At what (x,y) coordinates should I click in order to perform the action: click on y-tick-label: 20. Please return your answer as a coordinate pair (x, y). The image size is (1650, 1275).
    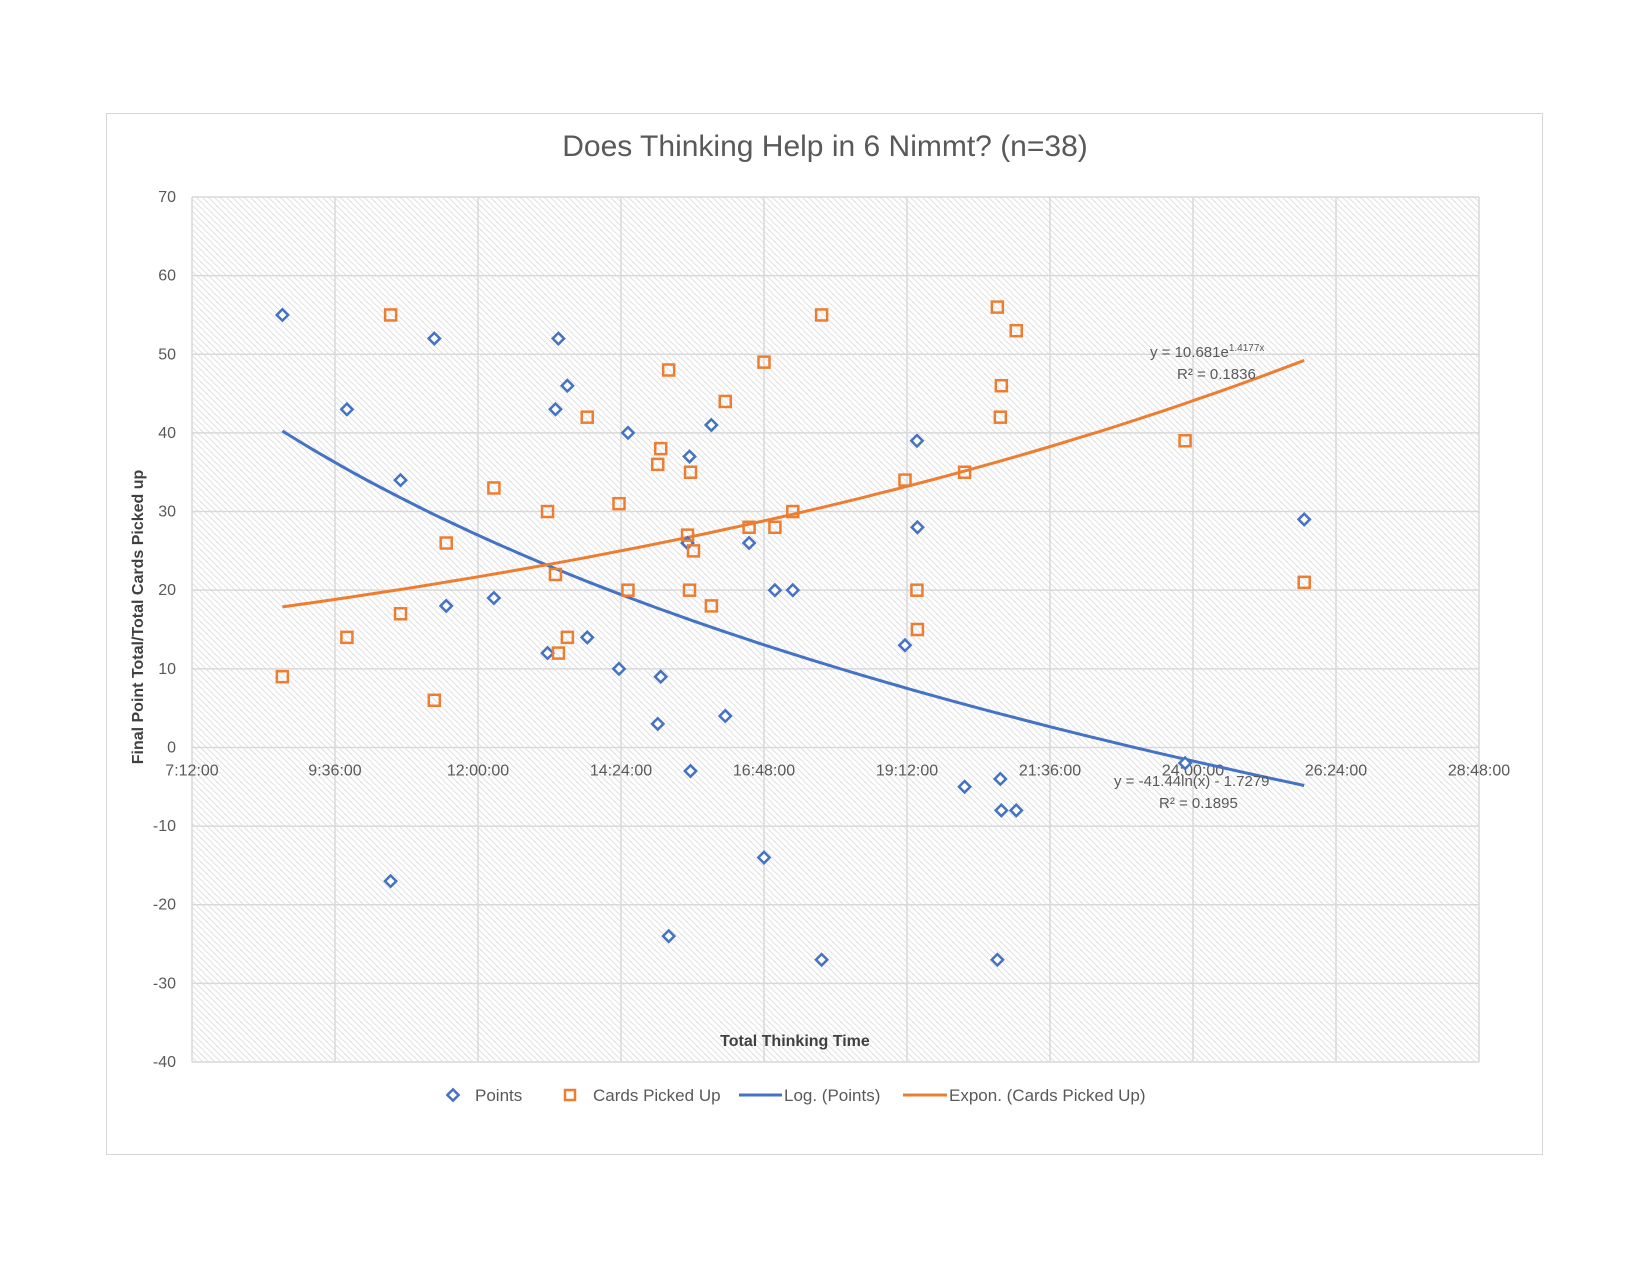
    Looking at the image, I should click on (167, 590).